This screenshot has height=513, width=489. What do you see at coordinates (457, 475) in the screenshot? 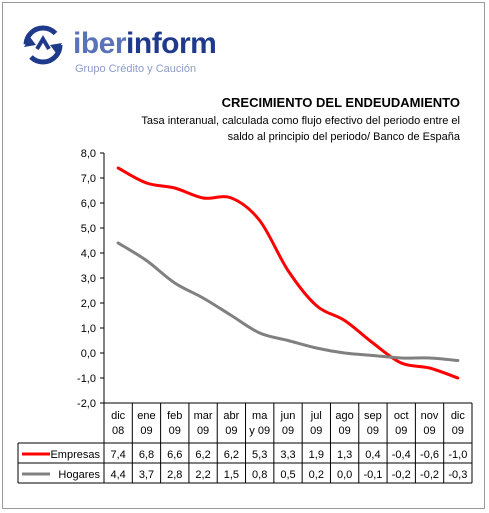
I see `table-value-hogares: -0,3` at bounding box center [457, 475].